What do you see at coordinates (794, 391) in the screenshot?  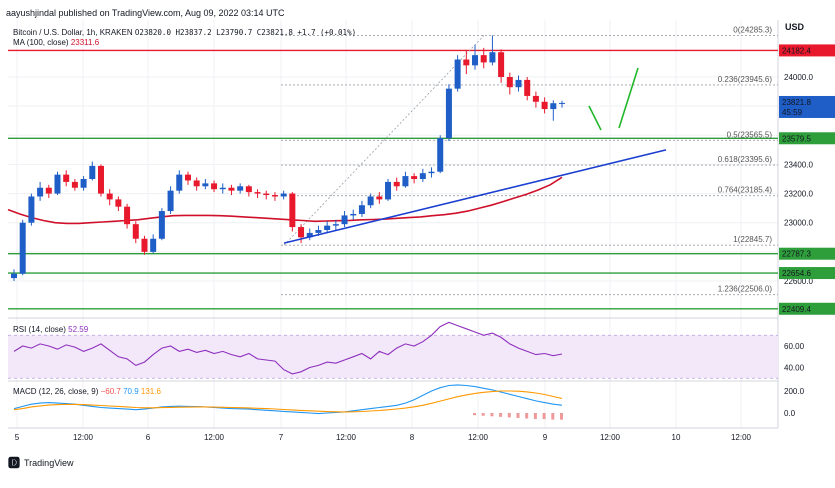 I see `macd-tick: 200.0` at bounding box center [794, 391].